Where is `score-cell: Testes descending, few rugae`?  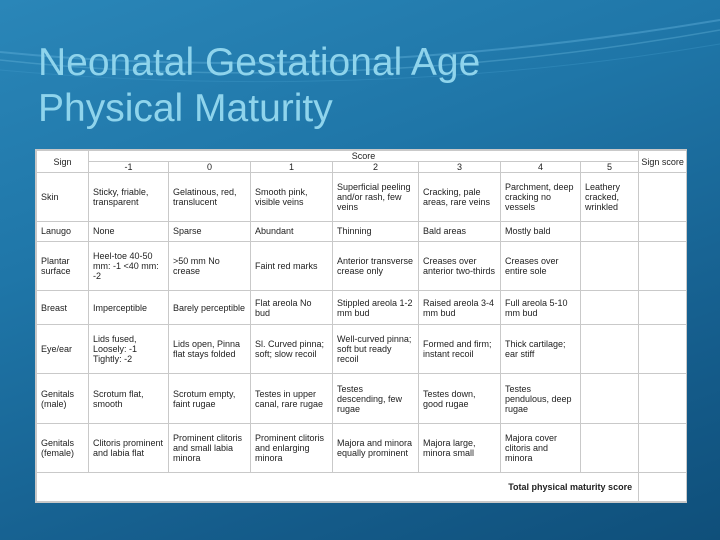 score-cell: Testes descending, few rugae is located at coordinates (375, 398).